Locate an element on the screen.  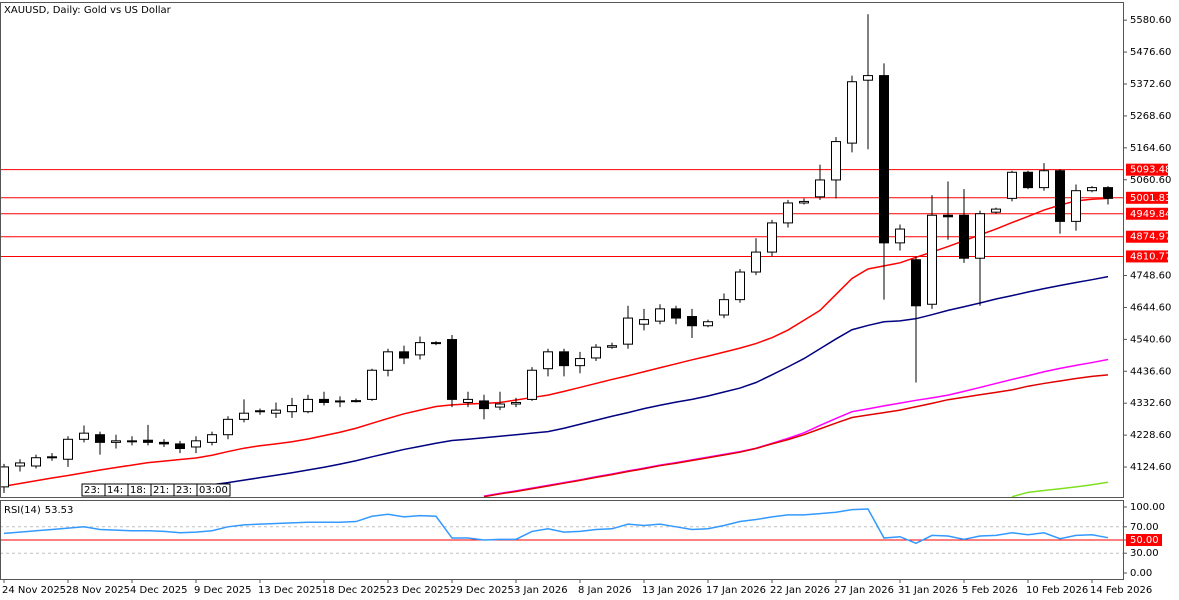
x-tick-label: 9 Dec 2025 is located at coordinates (223, 590).